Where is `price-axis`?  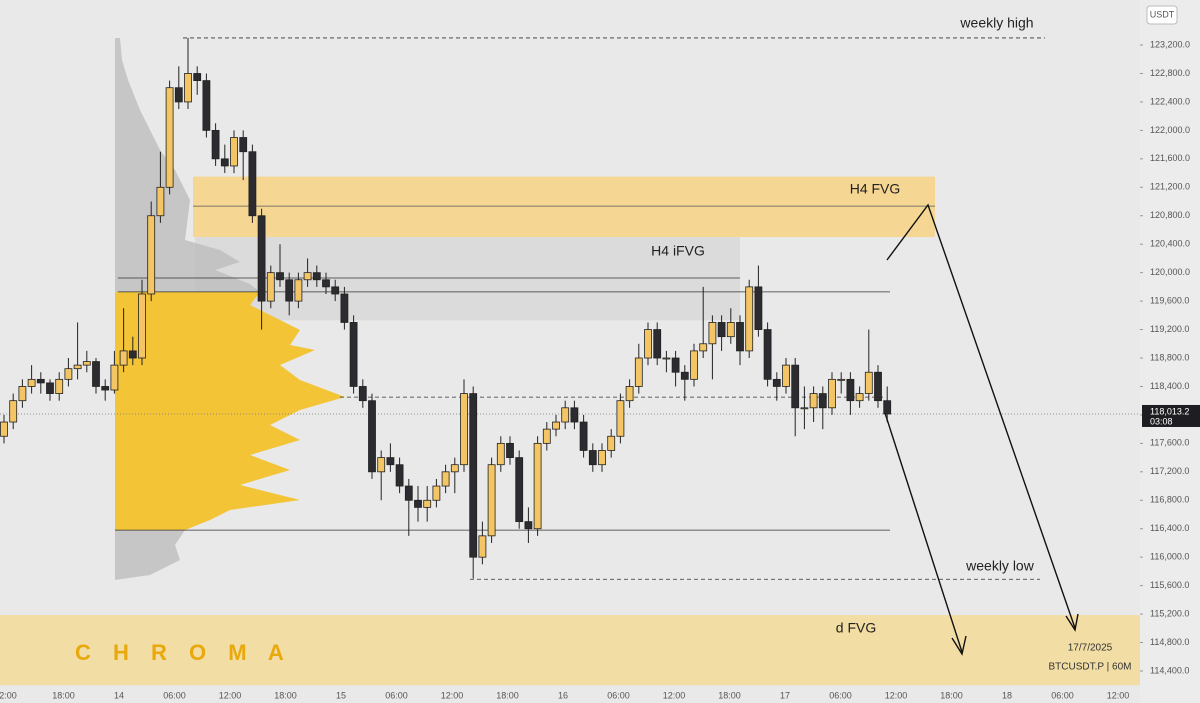 price-axis is located at coordinates (1170, 351).